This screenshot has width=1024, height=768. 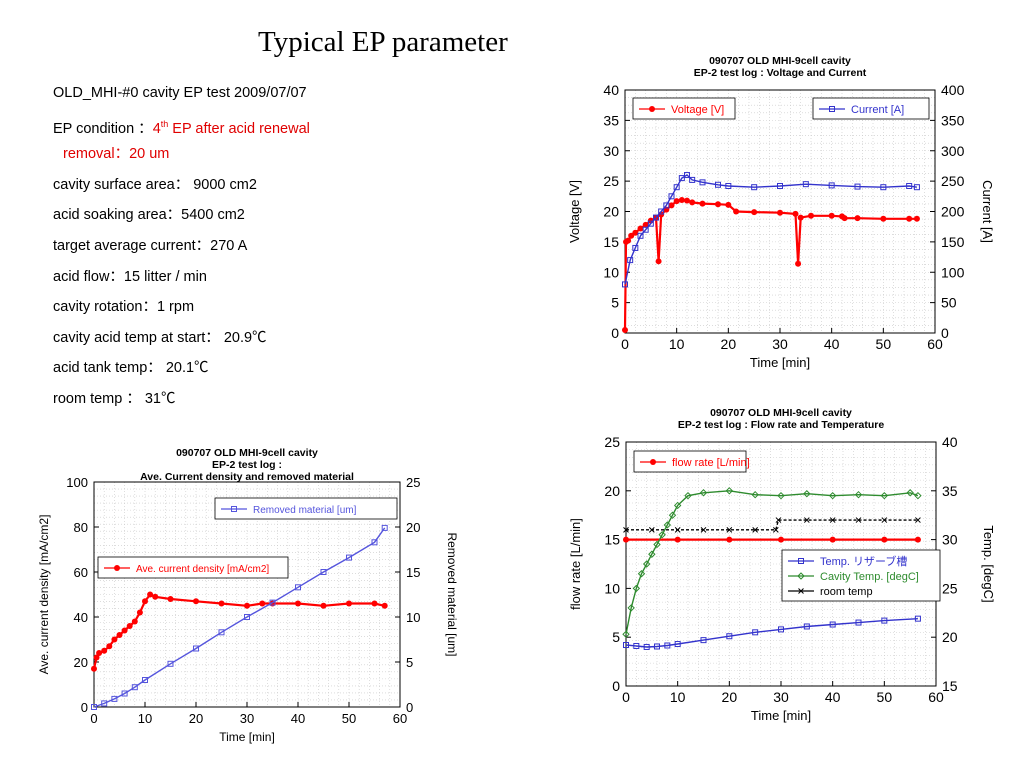 What do you see at coordinates (124, 307) in the screenshot?
I see `param-rotation: cavity rotation：1 rpm` at bounding box center [124, 307].